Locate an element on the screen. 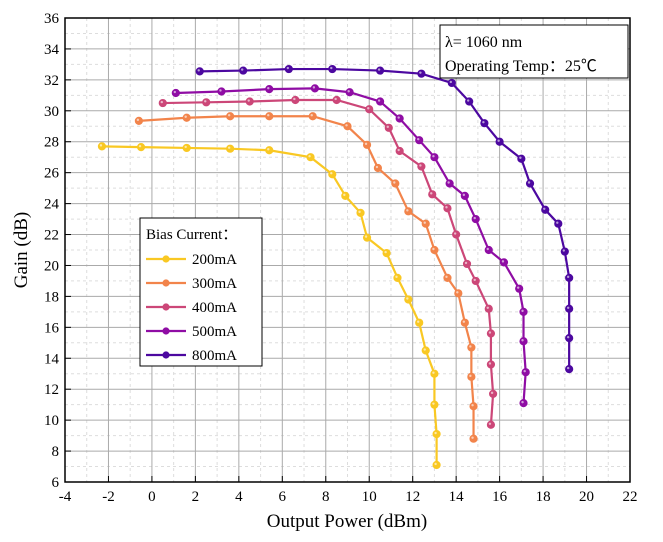 The image size is (663, 542). y-tick-label: 32 is located at coordinates (51, 81).